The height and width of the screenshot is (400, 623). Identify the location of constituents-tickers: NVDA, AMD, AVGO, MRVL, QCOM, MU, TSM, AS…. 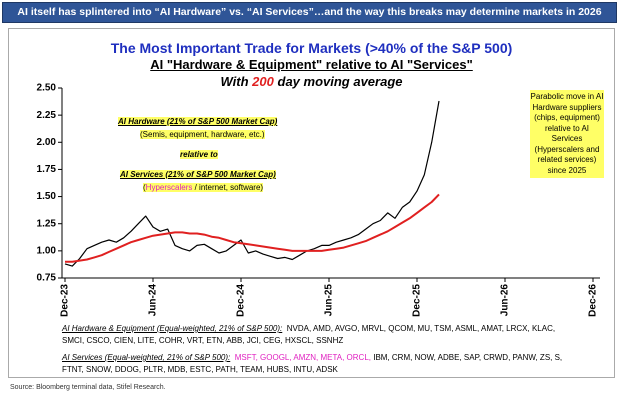
(421, 328).